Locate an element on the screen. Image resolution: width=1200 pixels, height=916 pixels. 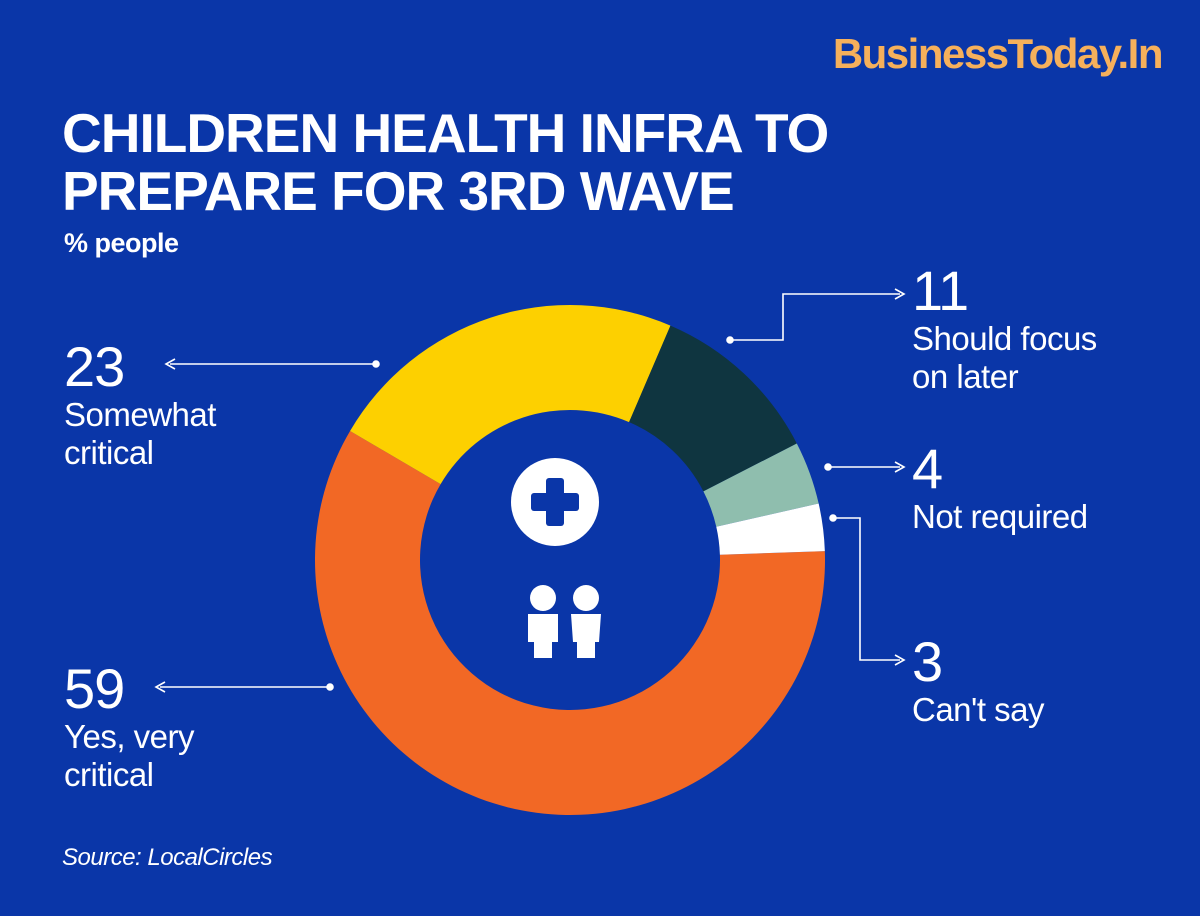
category-not-required: Not required is located at coordinates (1000, 516).